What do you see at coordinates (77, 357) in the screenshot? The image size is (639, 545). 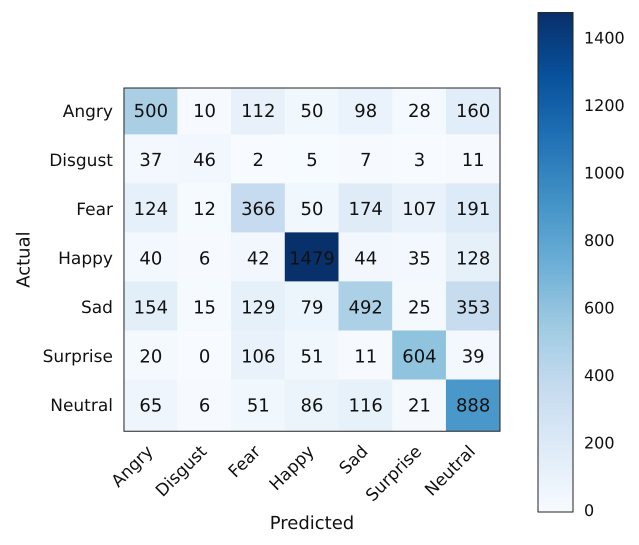 I see `y-tick-label: Surprise` at bounding box center [77, 357].